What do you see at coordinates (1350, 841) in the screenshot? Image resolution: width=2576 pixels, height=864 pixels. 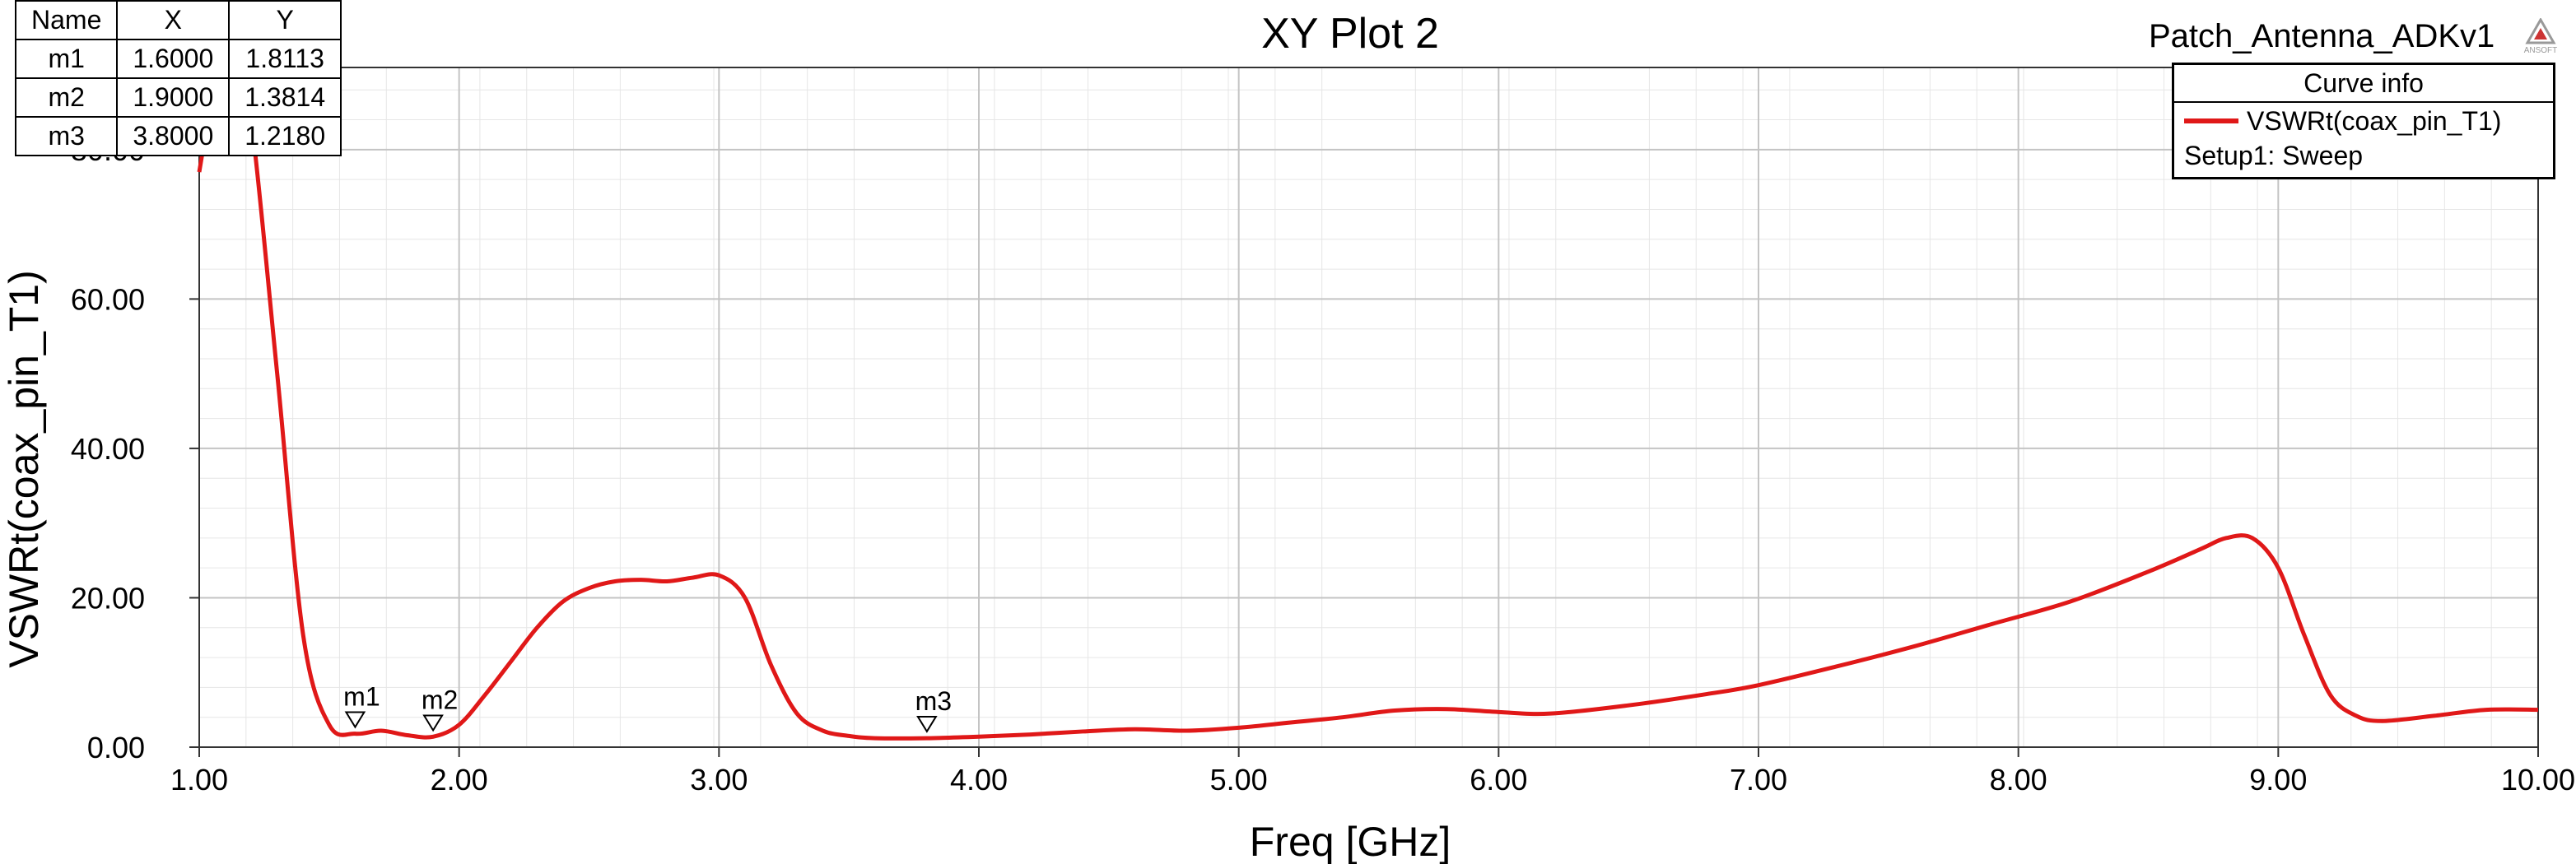 I see `x-axis-label: Freq [GHz]` at bounding box center [1350, 841].